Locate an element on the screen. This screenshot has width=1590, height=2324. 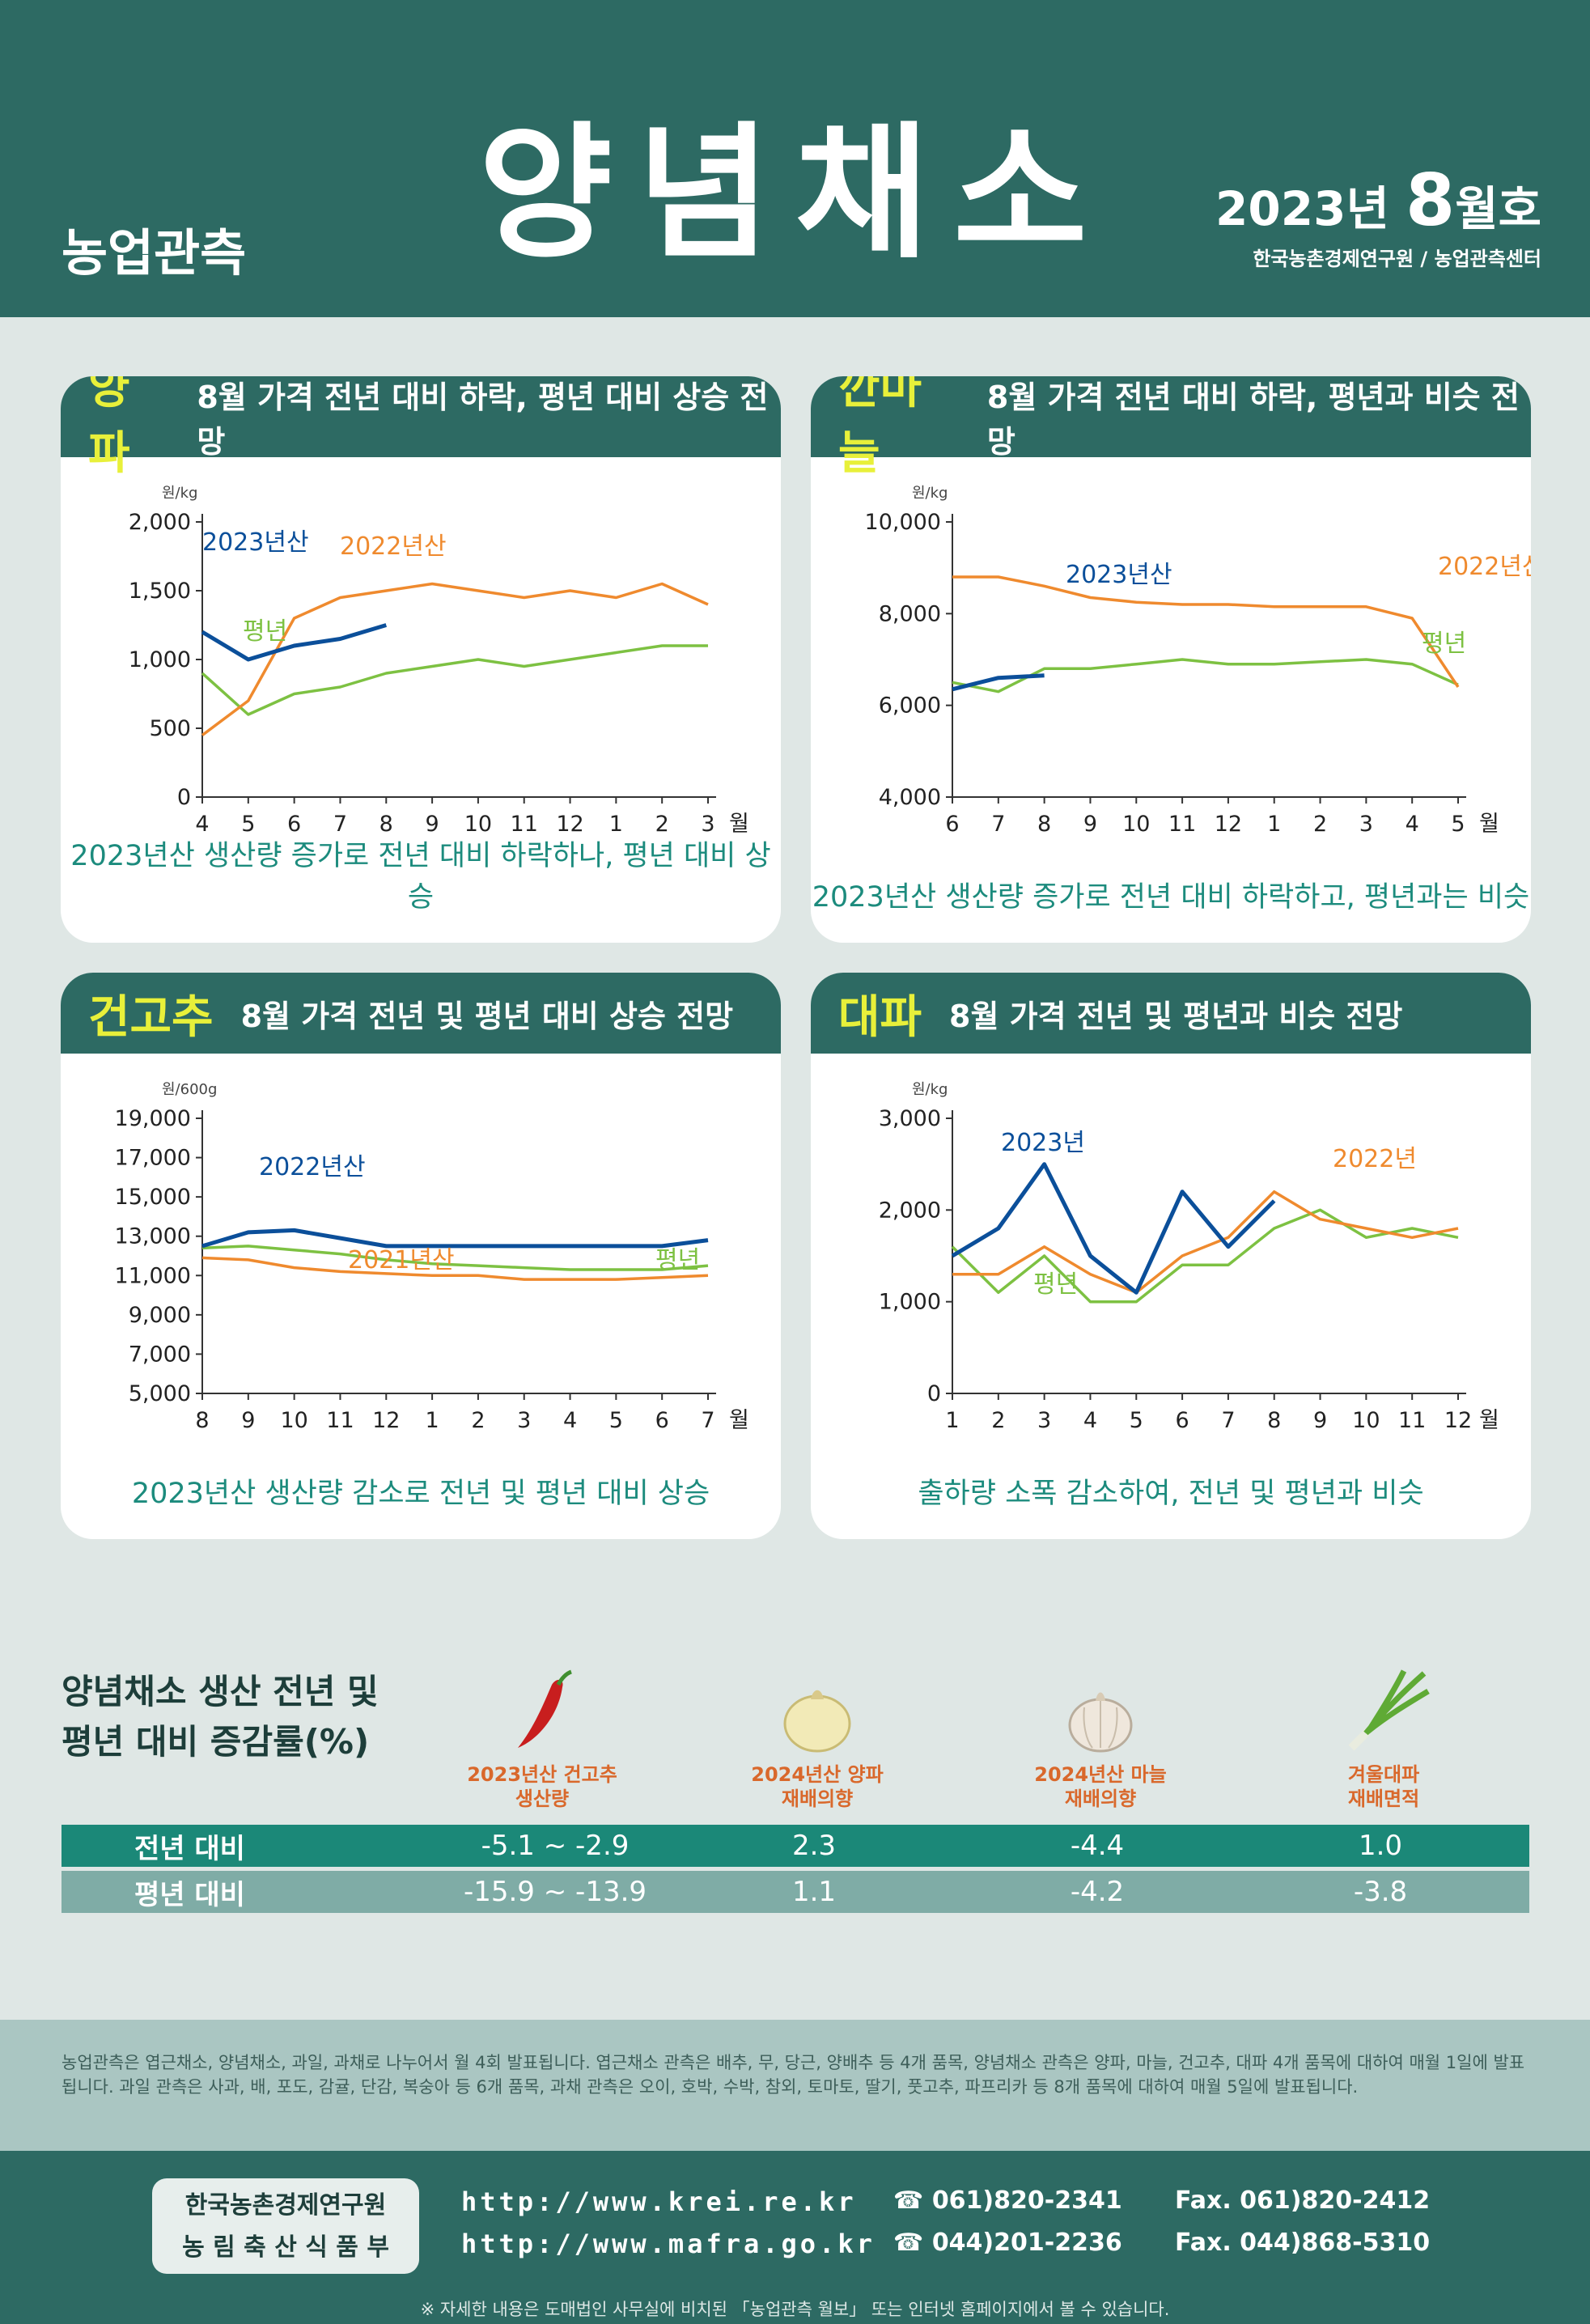
y-tick-label: 7,000 is located at coordinates (160, 1355).